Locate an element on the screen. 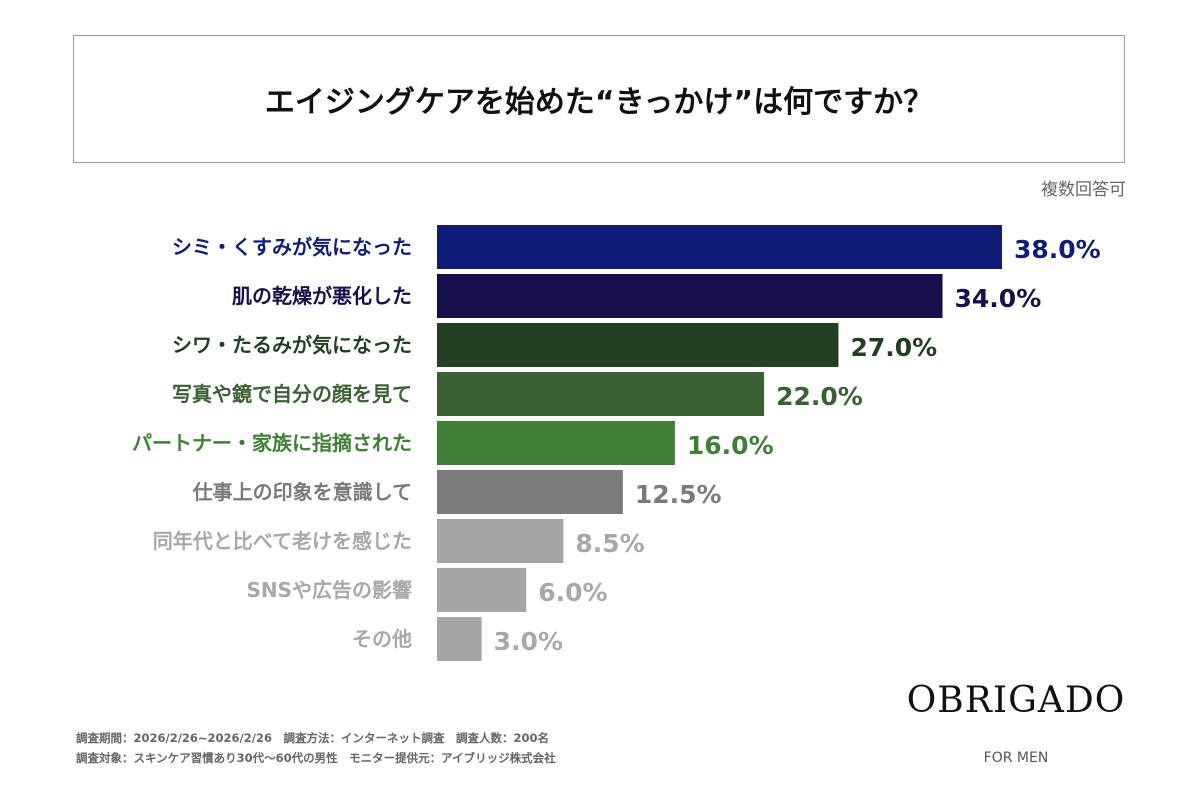  brand-logo: OBRIGADO is located at coordinates (1016, 700).